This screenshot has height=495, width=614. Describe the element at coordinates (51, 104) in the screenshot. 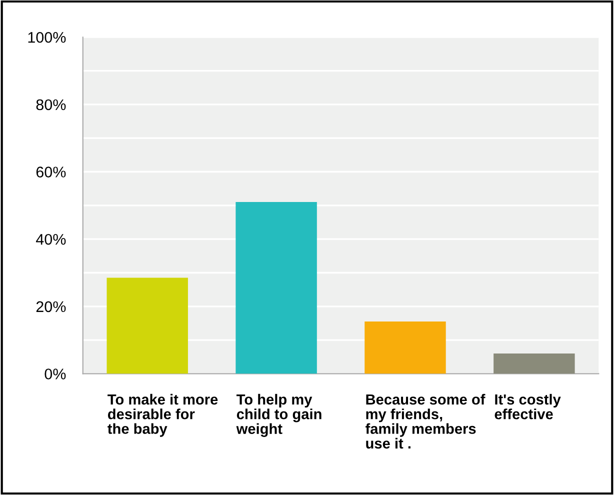

I see `y-tick-label: 80%` at that location.